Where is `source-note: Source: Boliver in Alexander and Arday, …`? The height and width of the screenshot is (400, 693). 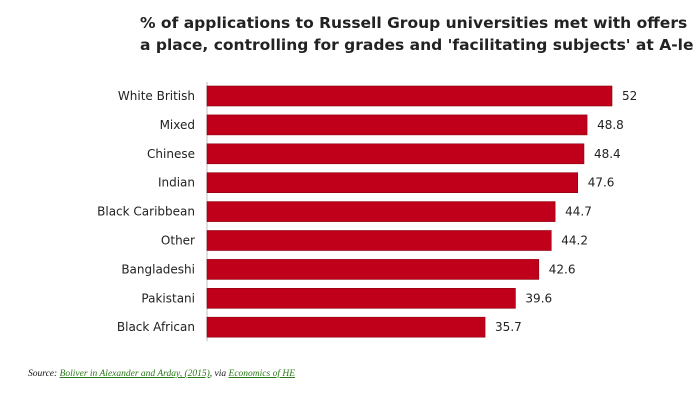
source-note: Source: Boliver in Alexander and Arday, … is located at coordinates (161, 374).